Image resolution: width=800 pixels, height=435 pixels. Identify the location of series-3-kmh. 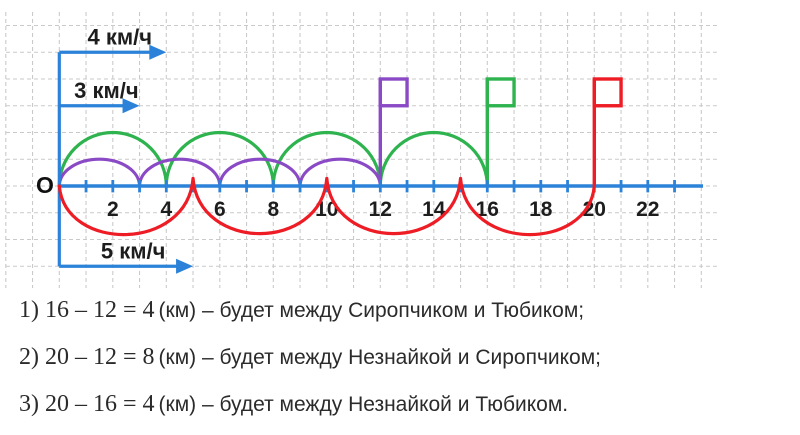
(233, 132).